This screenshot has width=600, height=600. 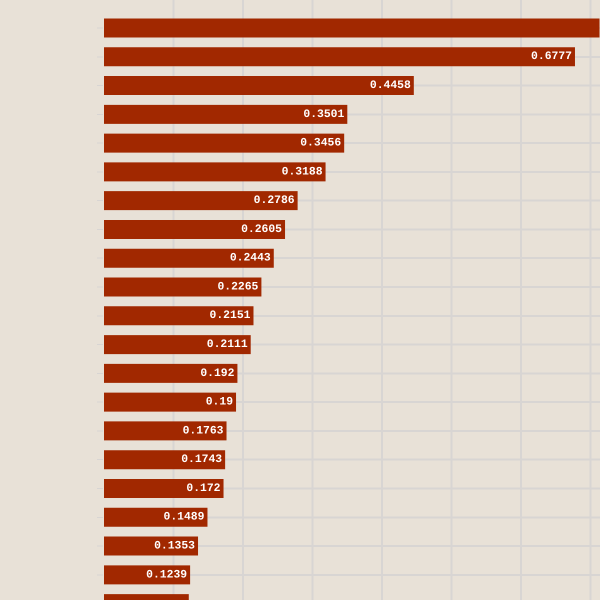 I want to click on data-label: 0.1353, so click(x=175, y=546).